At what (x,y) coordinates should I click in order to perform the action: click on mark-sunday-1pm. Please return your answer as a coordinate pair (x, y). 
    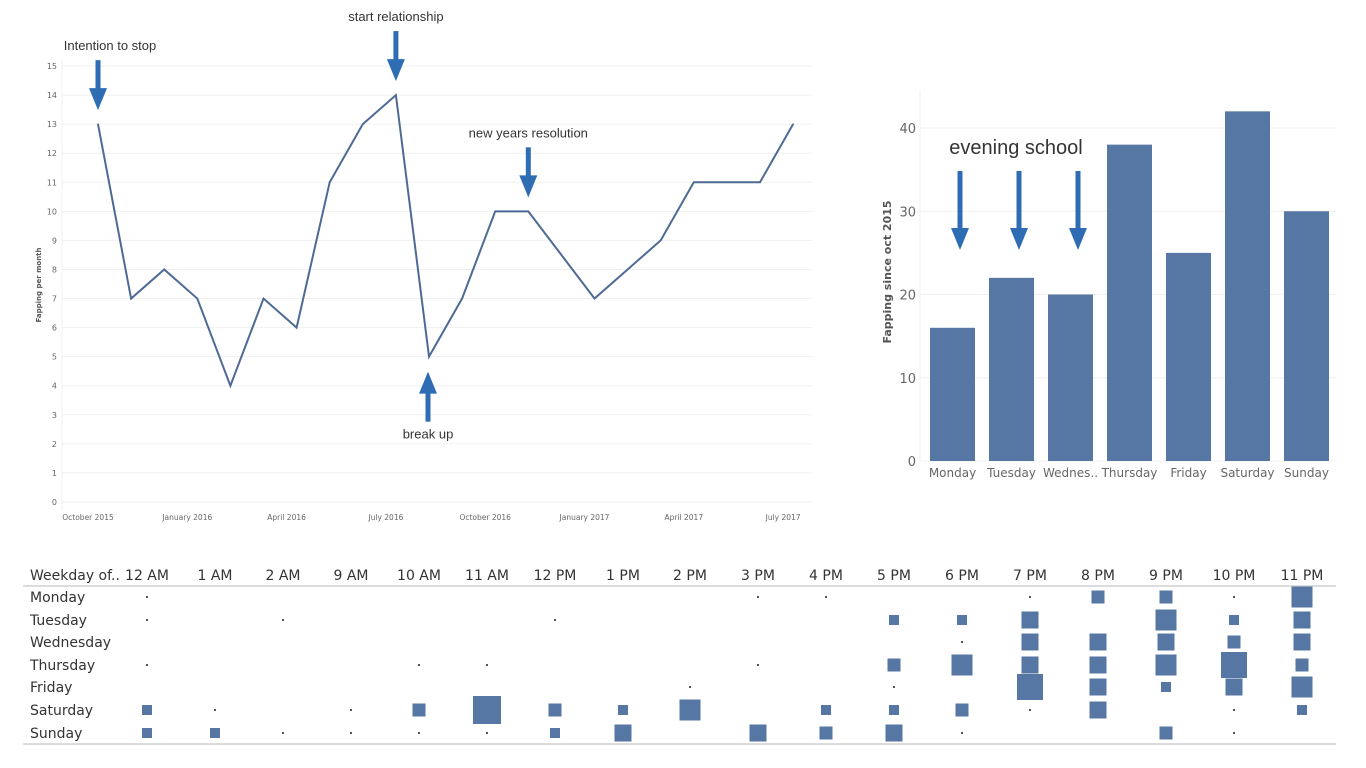
    Looking at the image, I should click on (623, 733).